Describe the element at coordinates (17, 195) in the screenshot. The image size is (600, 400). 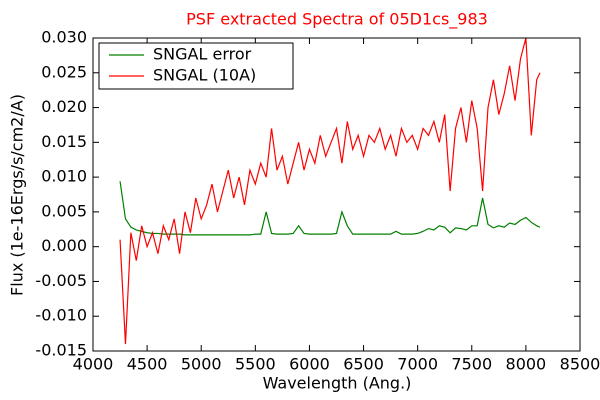
I see `y-axis-label: Flux (1e-16Ergs/s/cm2/A)` at that location.